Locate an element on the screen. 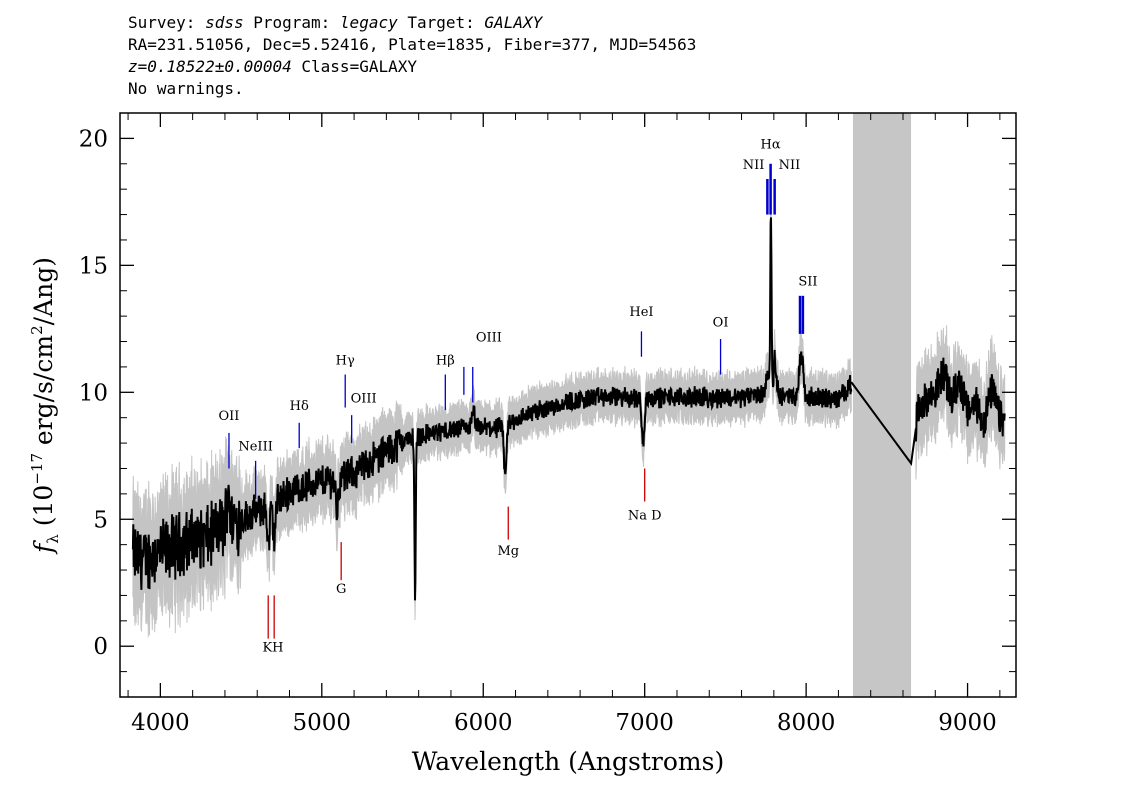  y-tick-label-10: 10 is located at coordinates (93, 393).